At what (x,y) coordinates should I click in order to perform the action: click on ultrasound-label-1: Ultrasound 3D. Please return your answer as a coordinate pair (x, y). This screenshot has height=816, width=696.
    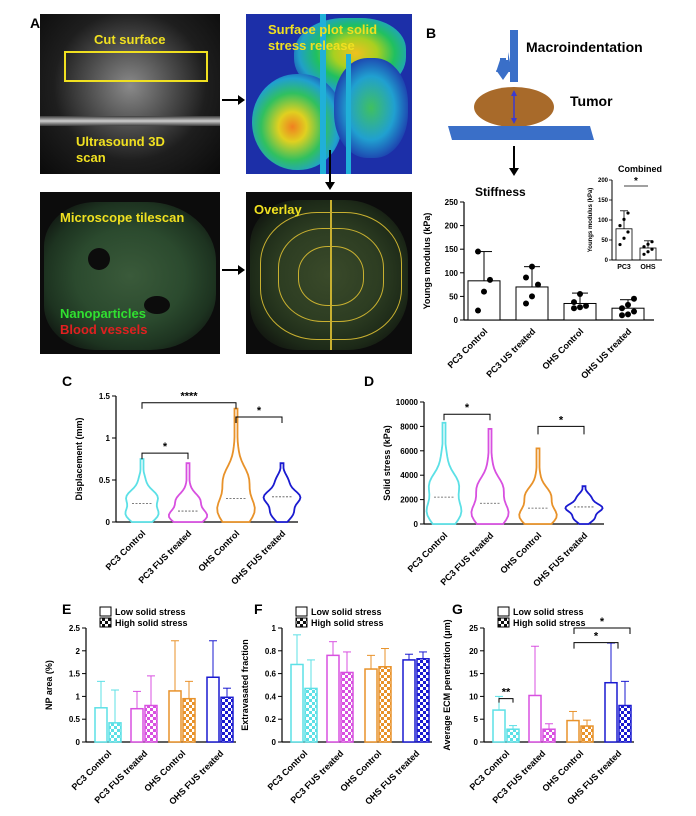
    Looking at the image, I should click on (120, 141).